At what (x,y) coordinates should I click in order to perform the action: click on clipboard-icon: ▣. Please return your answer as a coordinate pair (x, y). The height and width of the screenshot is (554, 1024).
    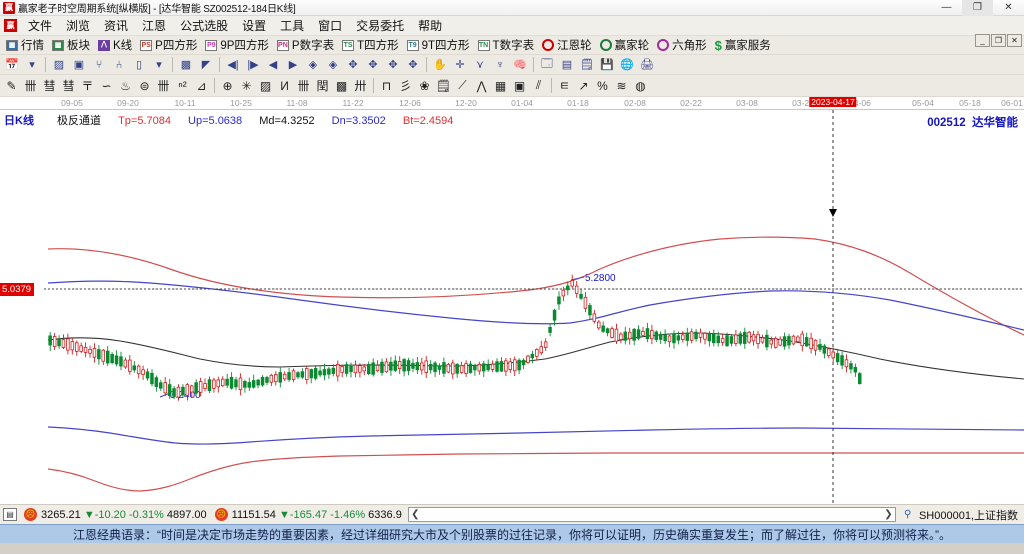
    Looking at the image, I should click on (79, 65).